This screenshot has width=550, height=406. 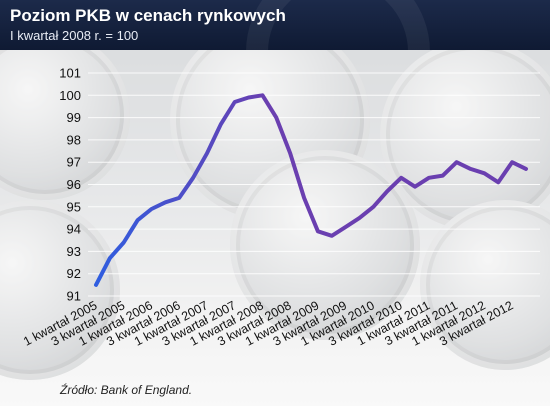 I want to click on y-tick-label: 94, so click(x=74, y=229).